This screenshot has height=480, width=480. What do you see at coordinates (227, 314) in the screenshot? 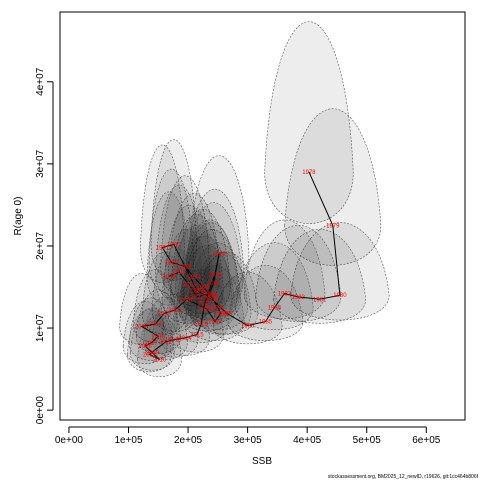
I see `point-label-1987: 1987` at bounding box center [227, 314].